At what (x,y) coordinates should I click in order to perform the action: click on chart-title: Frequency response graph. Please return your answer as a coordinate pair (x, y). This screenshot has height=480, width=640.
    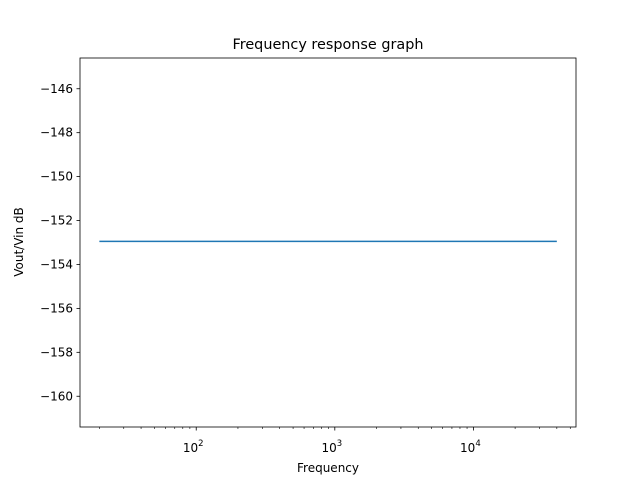
    Looking at the image, I should click on (328, 45).